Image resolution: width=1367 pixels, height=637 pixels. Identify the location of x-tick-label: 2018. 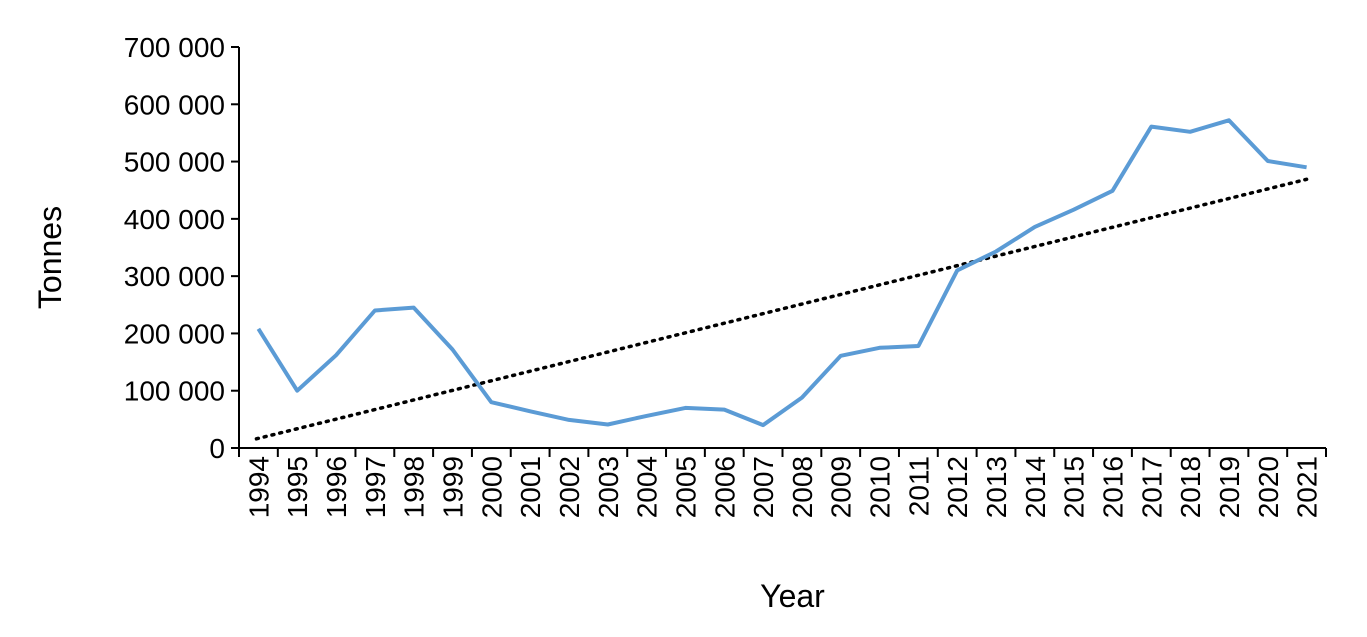
(1190, 487).